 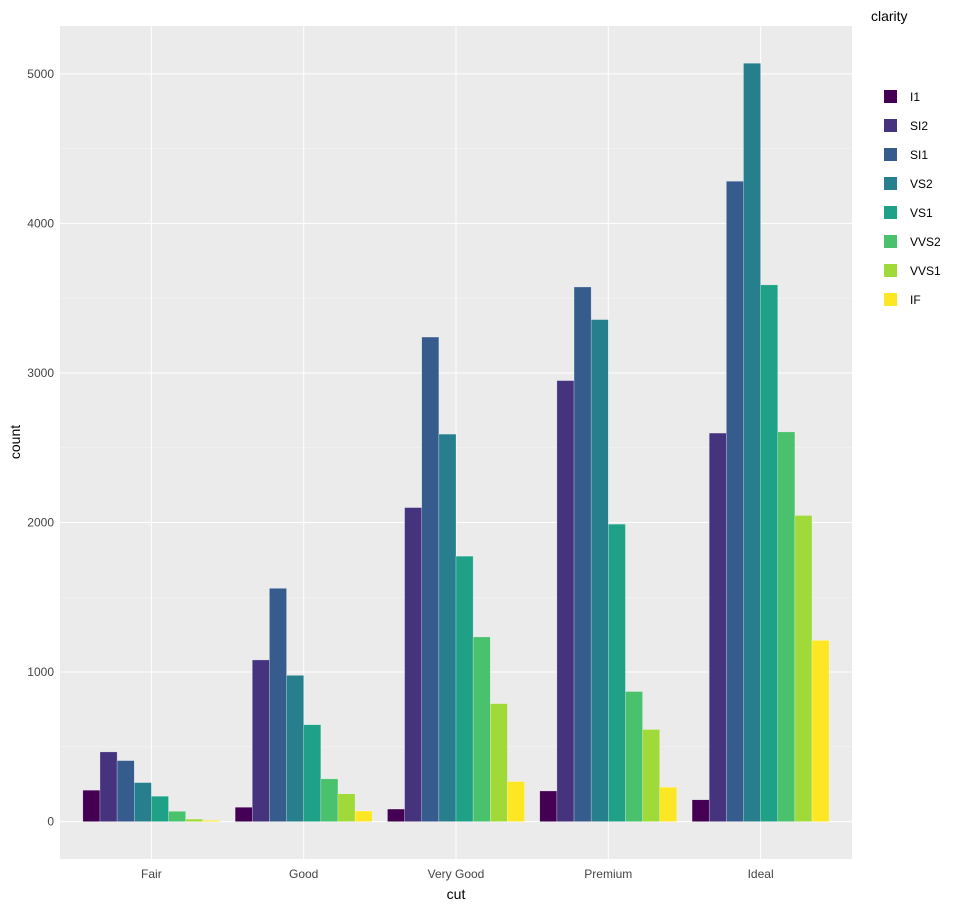 I want to click on bar-i1-good, so click(x=243, y=814).